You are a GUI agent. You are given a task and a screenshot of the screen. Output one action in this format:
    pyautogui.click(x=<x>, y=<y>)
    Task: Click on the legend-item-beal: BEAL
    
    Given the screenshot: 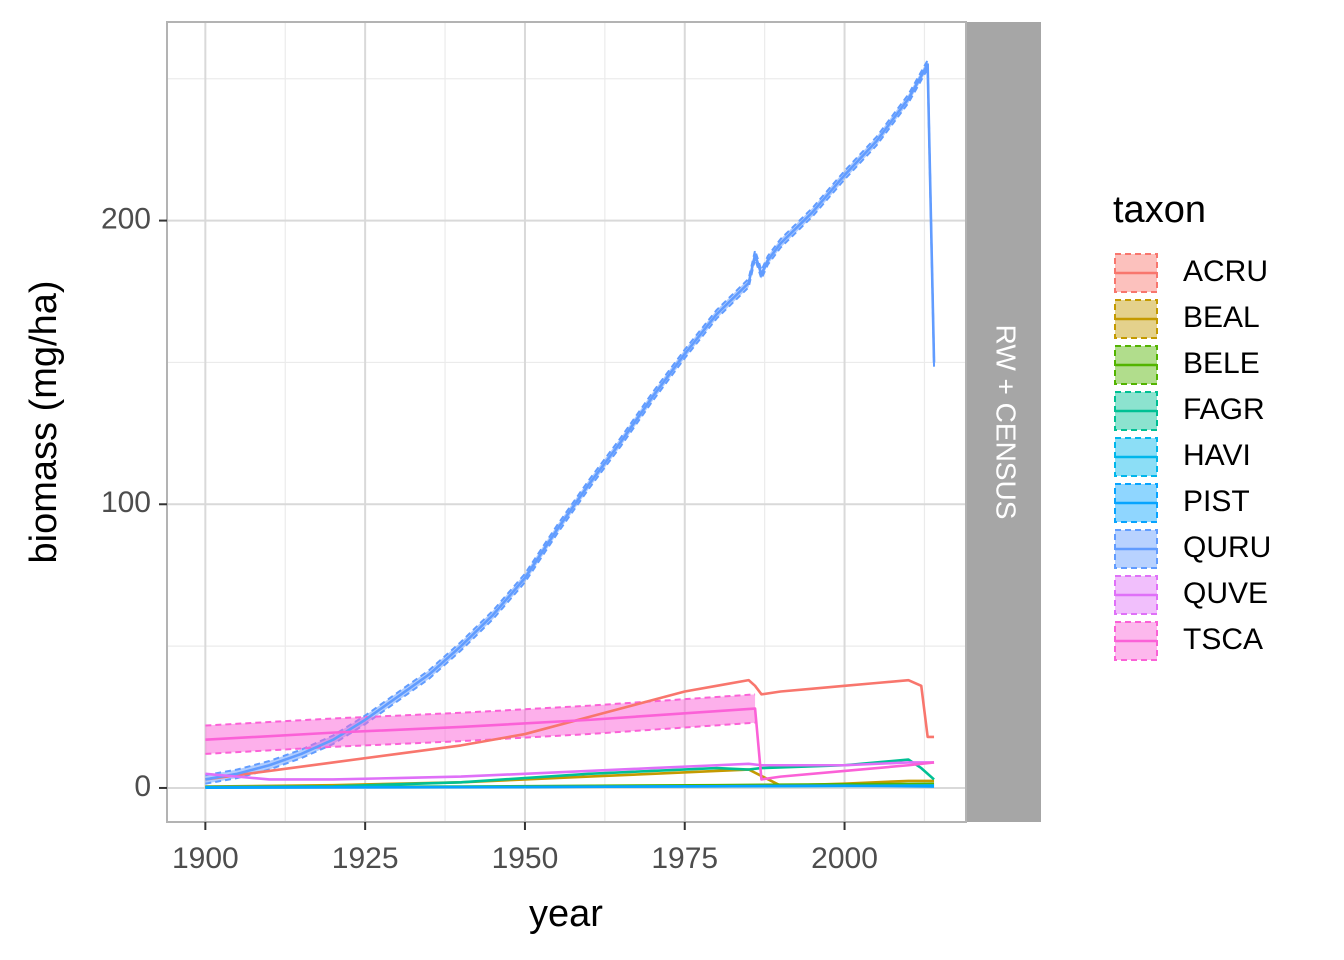 What is the action you would take?
    pyautogui.click(x=1187, y=319)
    